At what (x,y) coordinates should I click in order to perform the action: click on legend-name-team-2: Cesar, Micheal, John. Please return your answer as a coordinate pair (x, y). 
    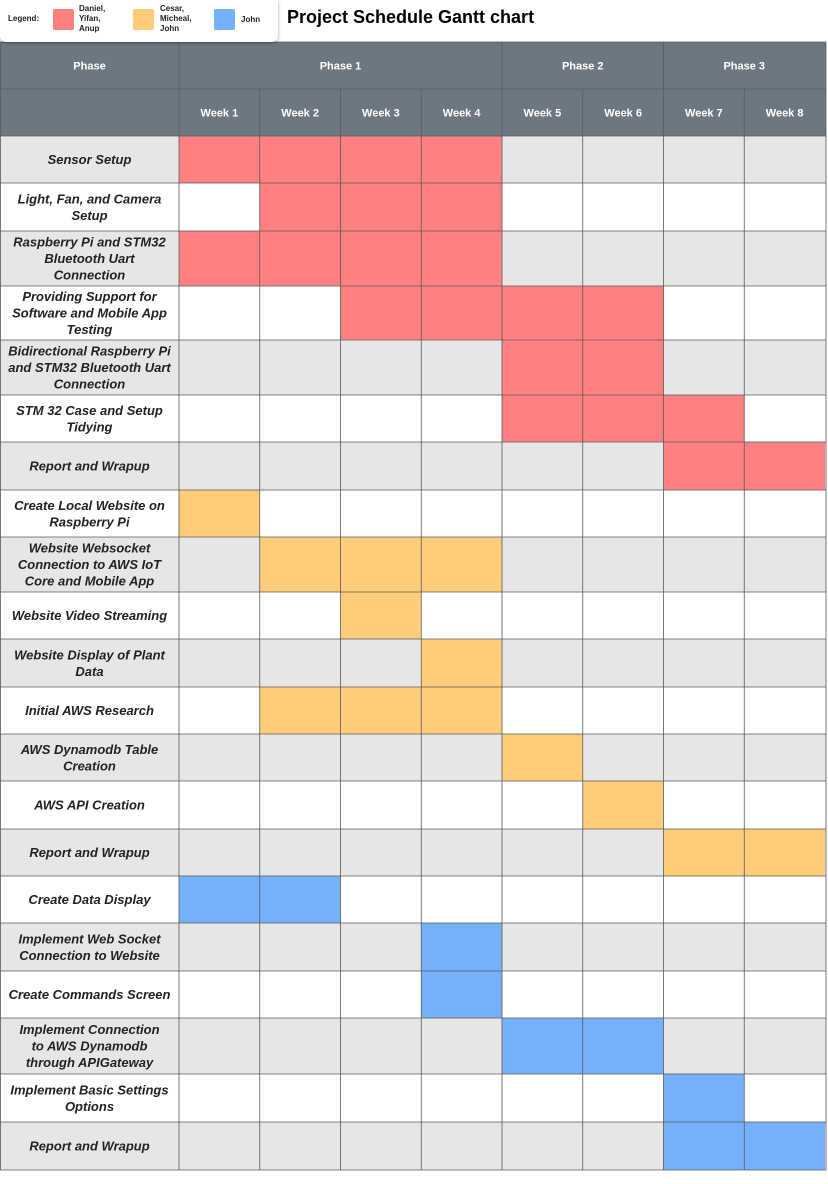
    Looking at the image, I should click on (176, 18).